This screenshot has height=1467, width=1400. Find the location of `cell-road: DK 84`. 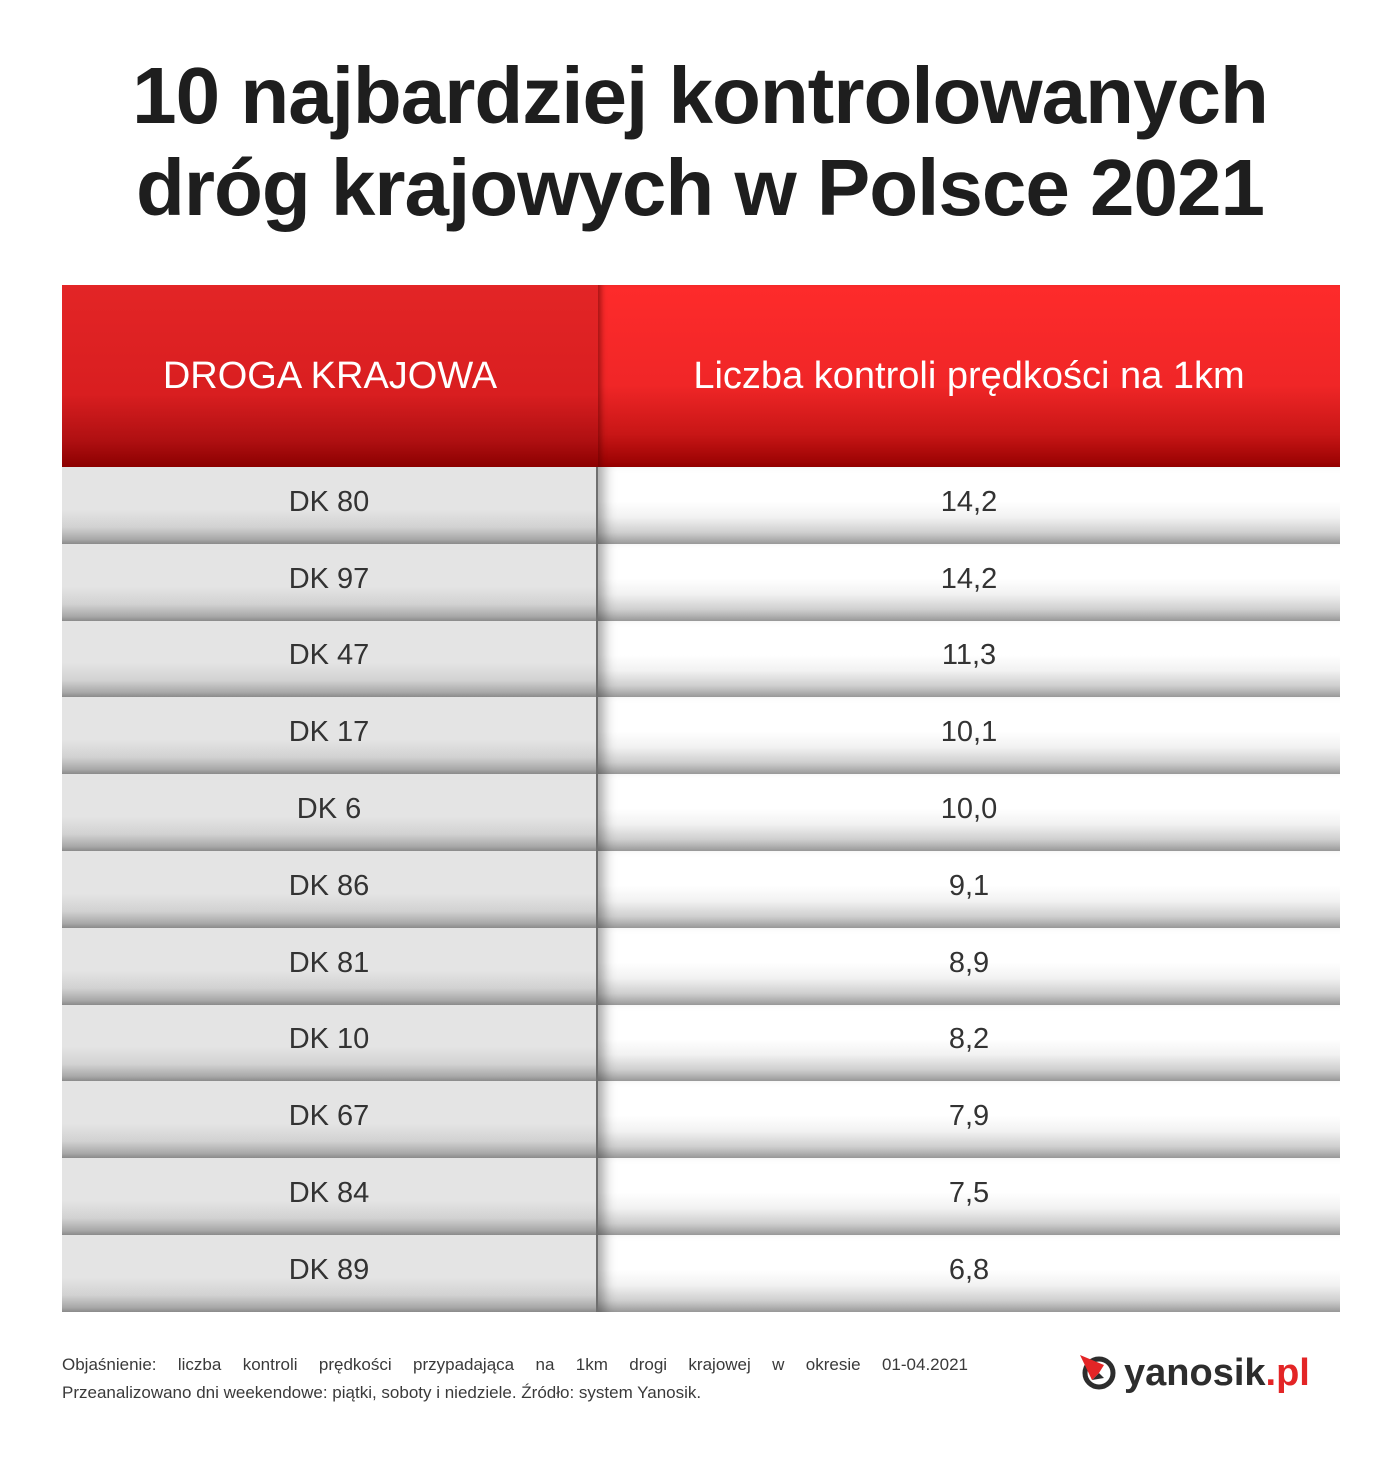

cell-road: DK 84 is located at coordinates (330, 1196).